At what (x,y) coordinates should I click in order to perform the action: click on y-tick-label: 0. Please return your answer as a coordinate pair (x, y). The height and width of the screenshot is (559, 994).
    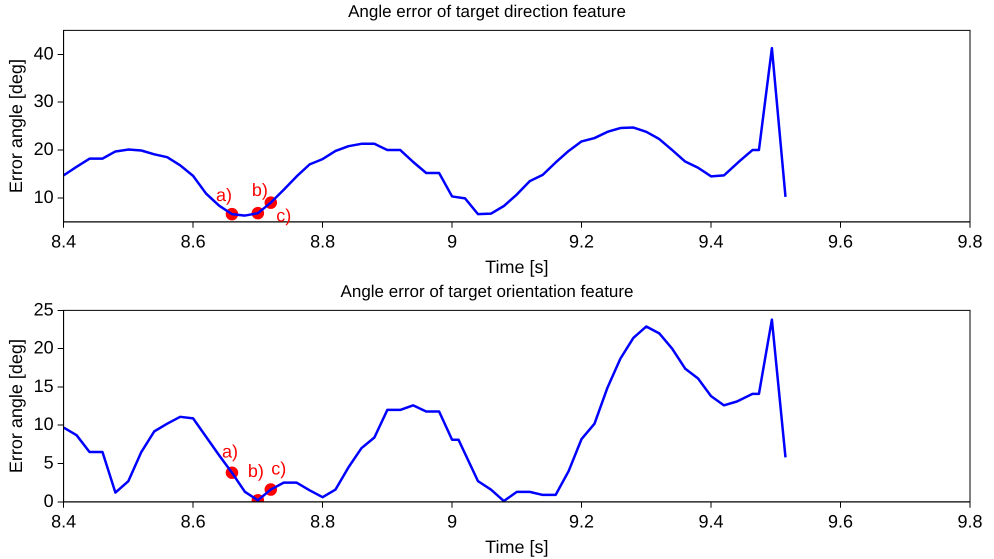
    Looking at the image, I should click on (49, 500).